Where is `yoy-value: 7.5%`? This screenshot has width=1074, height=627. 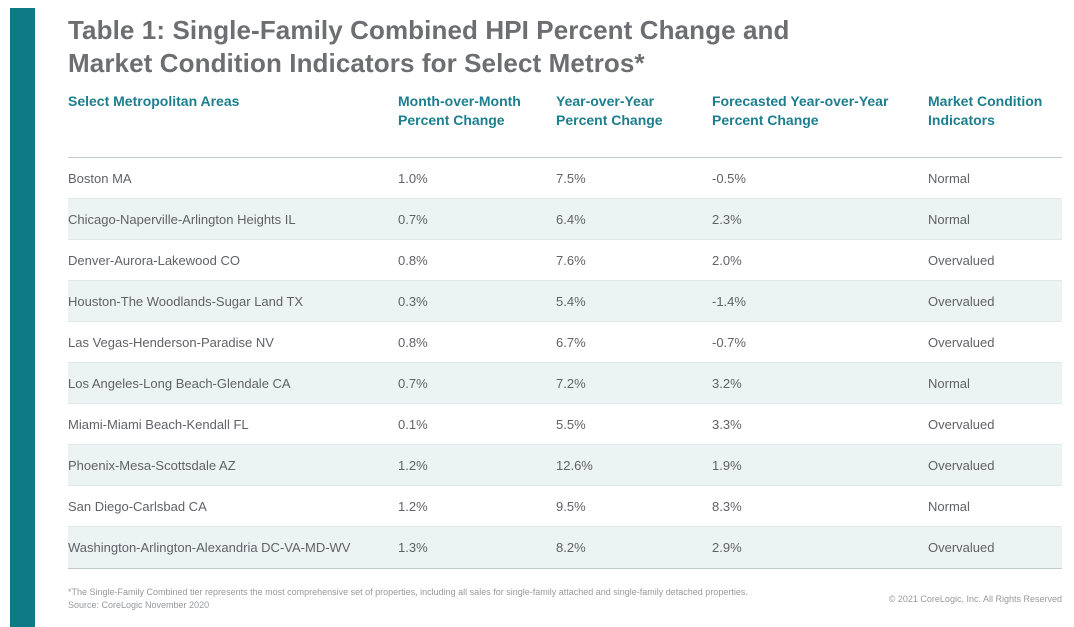
yoy-value: 7.5% is located at coordinates (571, 178).